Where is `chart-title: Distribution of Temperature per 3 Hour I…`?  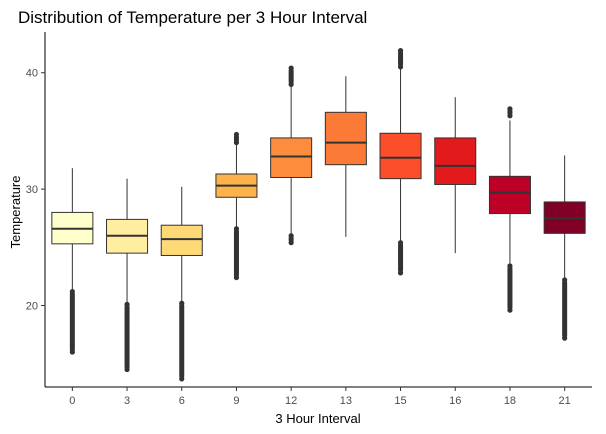 chart-title: Distribution of Temperature per 3 Hour I… is located at coordinates (192, 17).